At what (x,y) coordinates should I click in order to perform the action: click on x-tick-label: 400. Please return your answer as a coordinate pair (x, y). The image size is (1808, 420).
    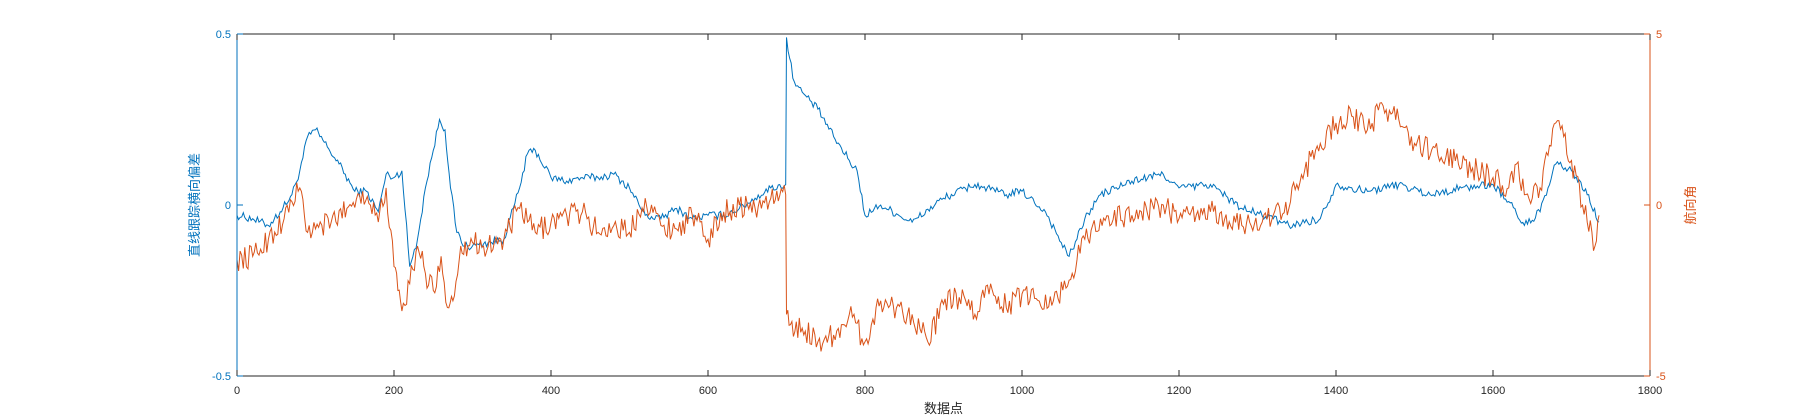
    Looking at the image, I should click on (551, 391).